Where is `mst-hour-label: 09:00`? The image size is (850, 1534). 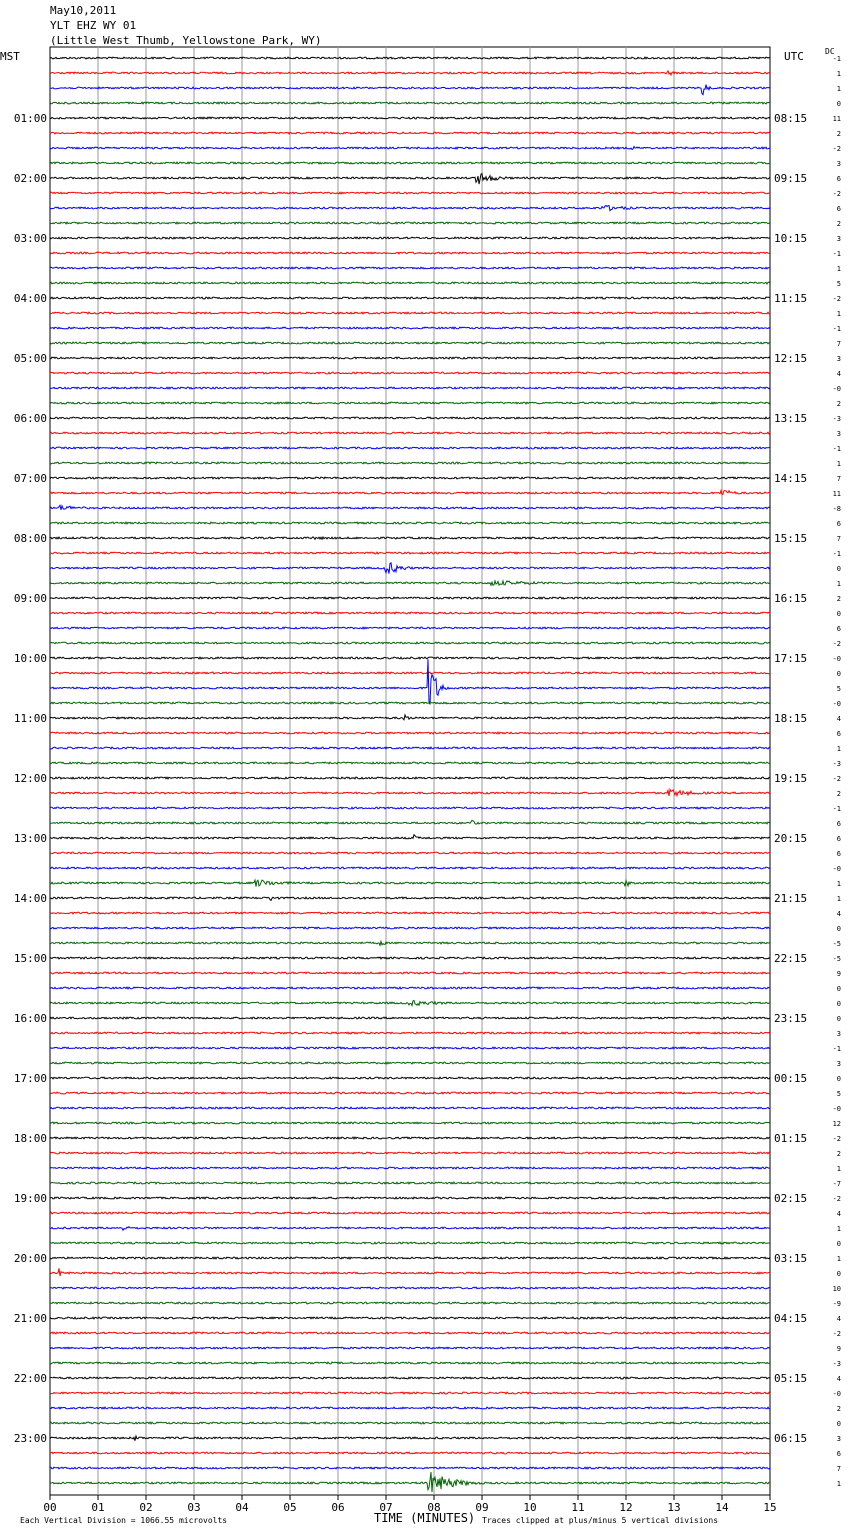 mst-hour-label: 09:00 is located at coordinates (30, 598).